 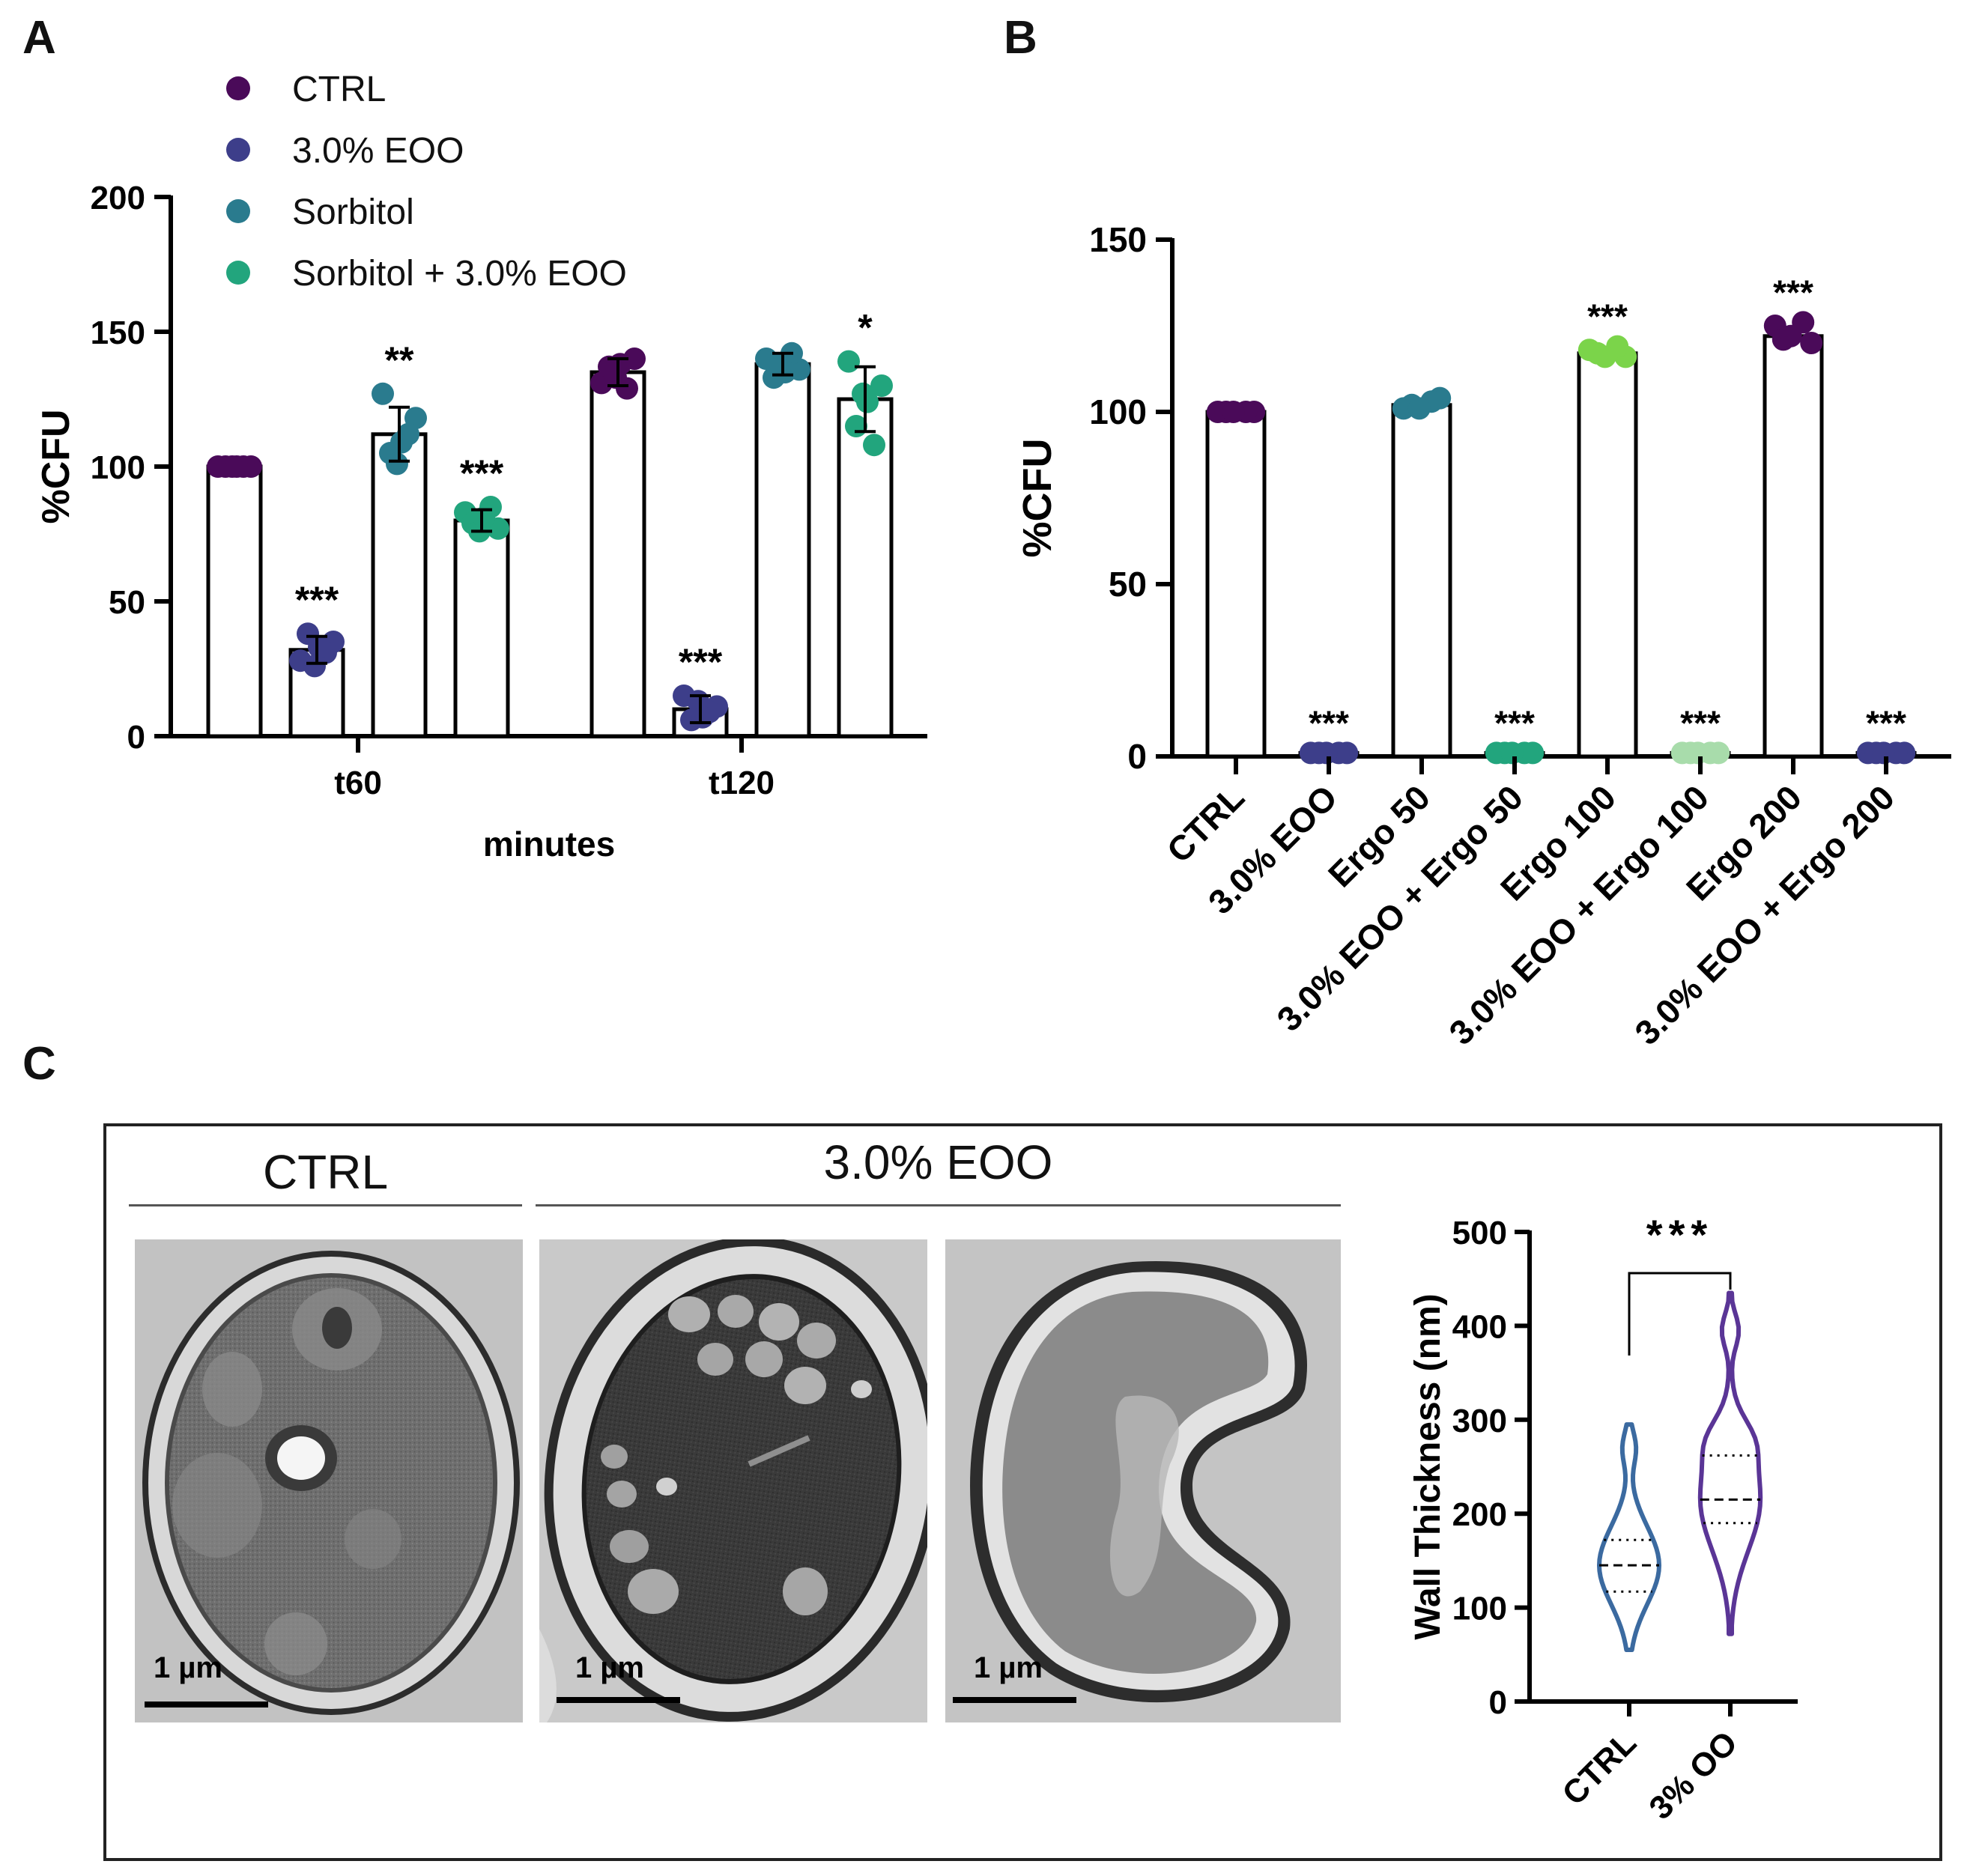 What do you see at coordinates (399, 360) in the screenshot?
I see `a-significance: **` at bounding box center [399, 360].